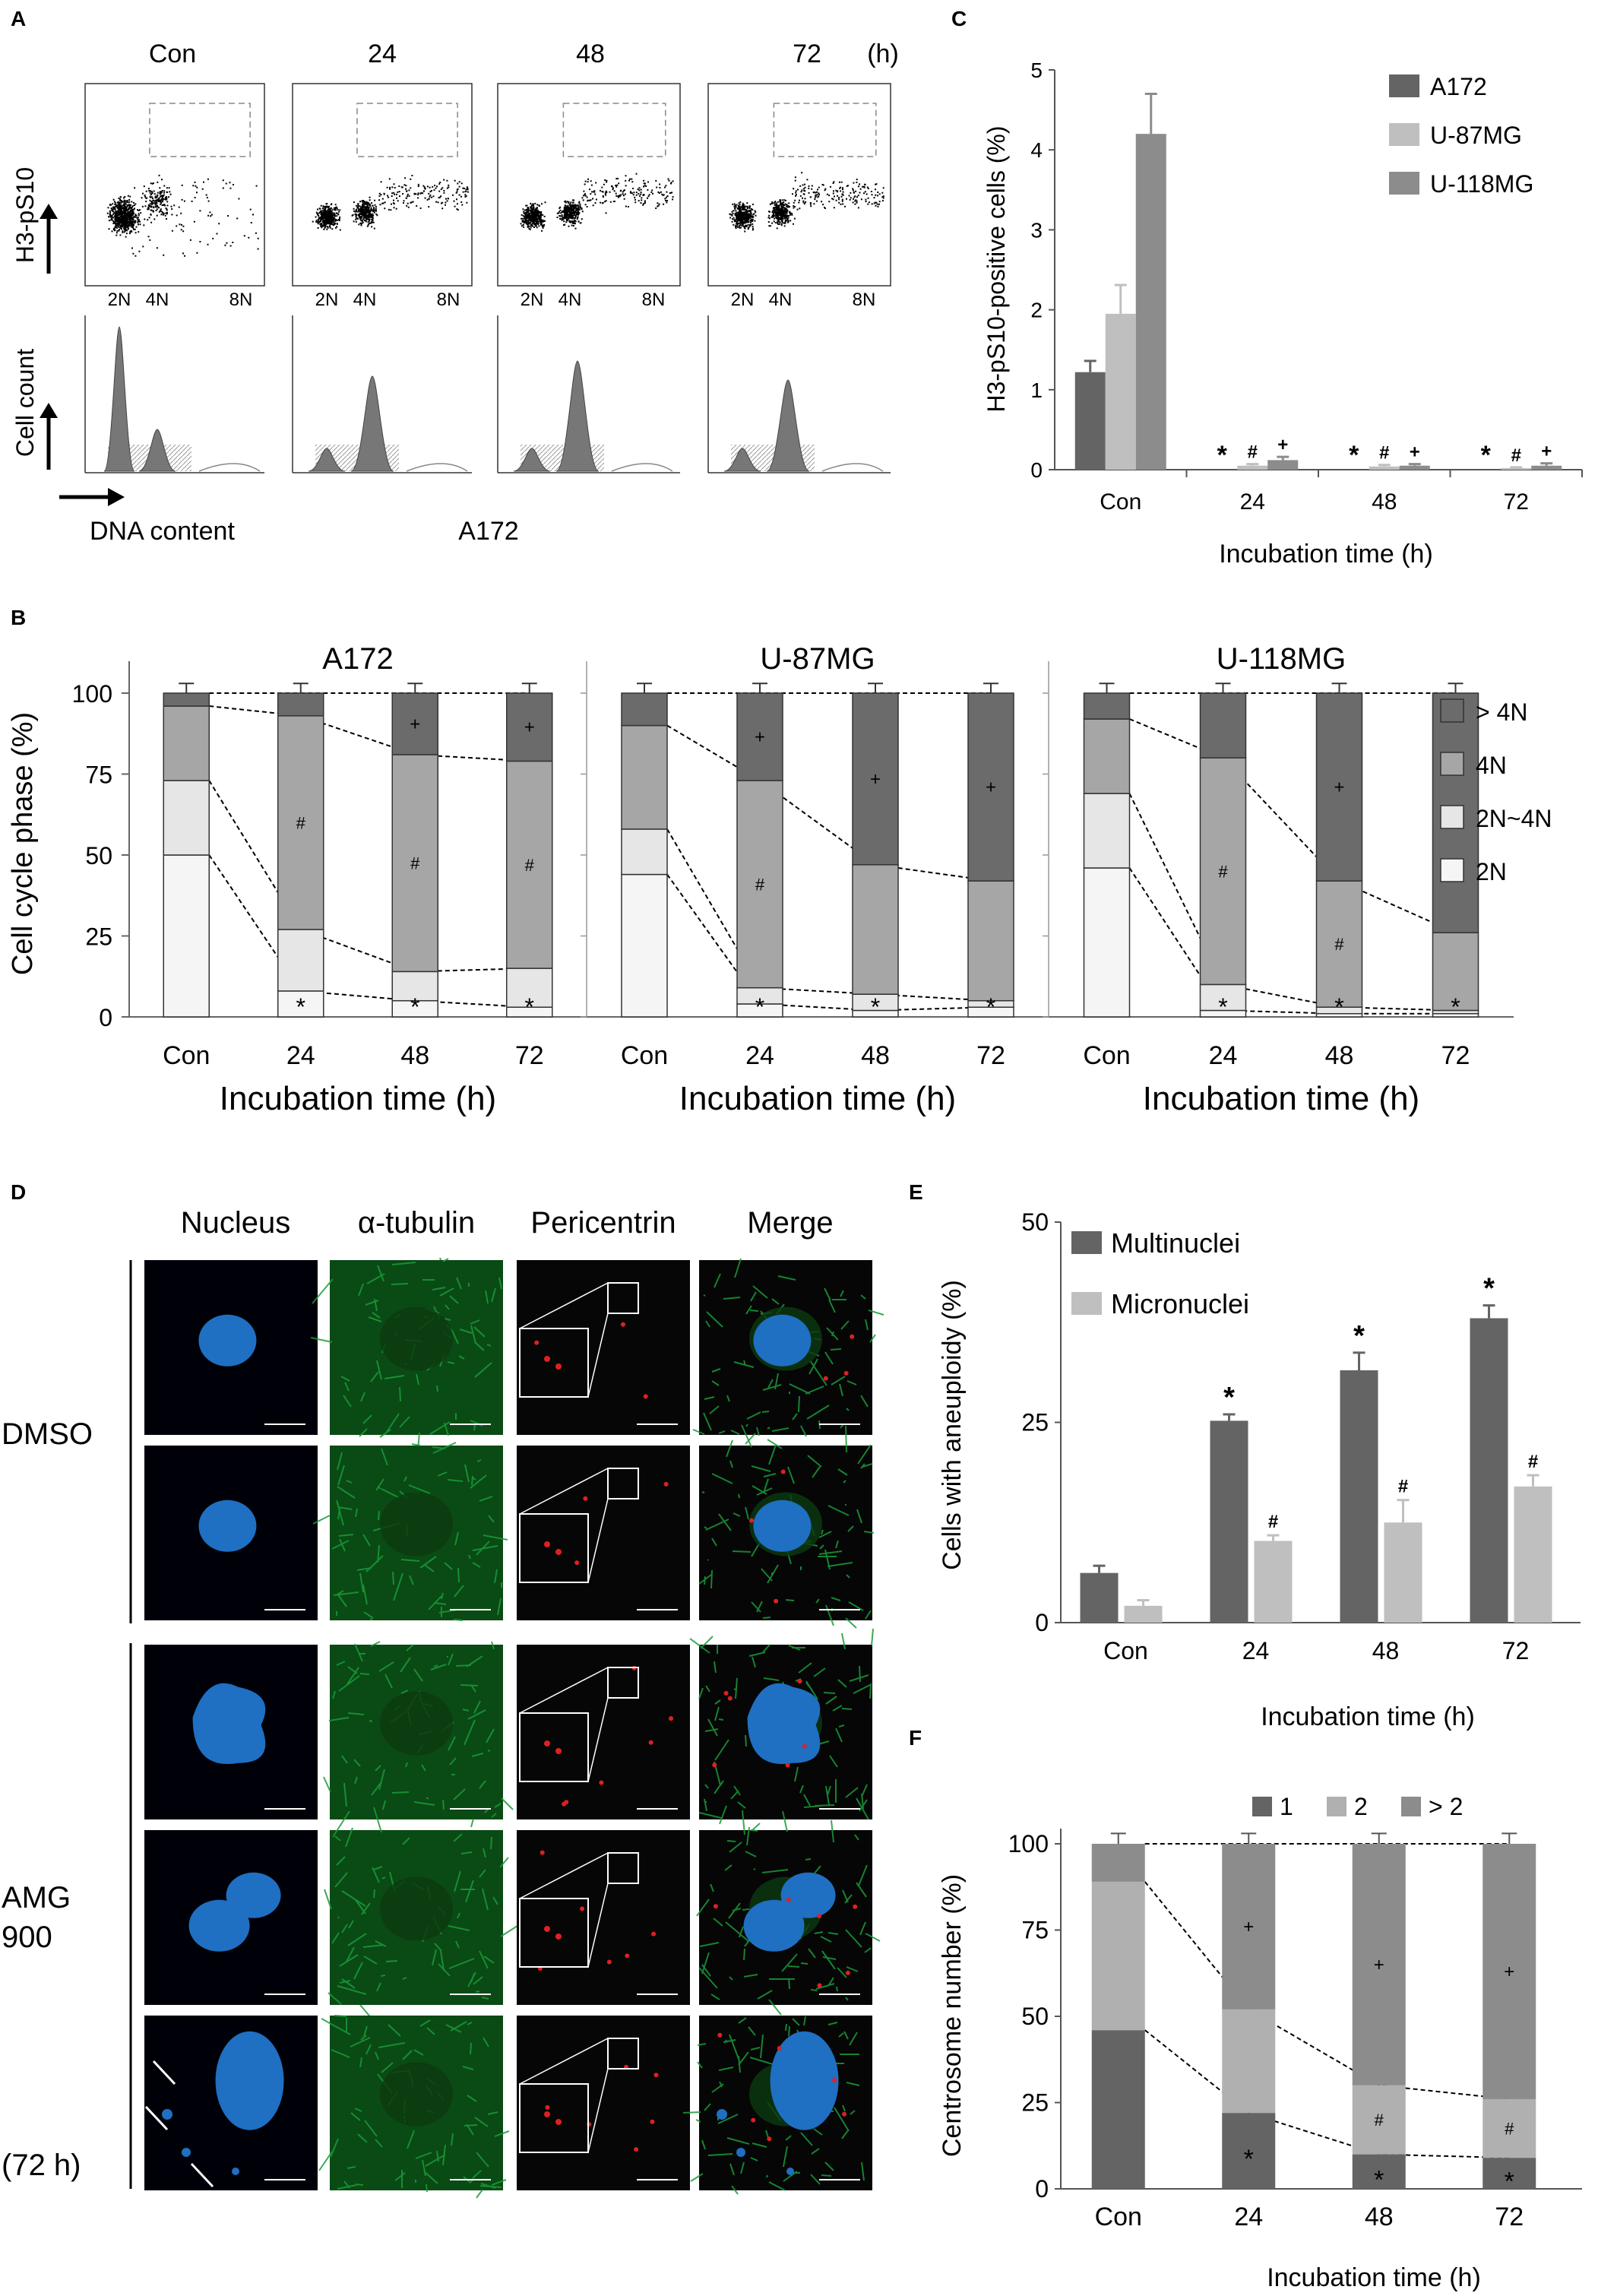 The image size is (1617, 2296). Describe the element at coordinates (623, 1868) in the screenshot. I see `zoom-box` at that location.